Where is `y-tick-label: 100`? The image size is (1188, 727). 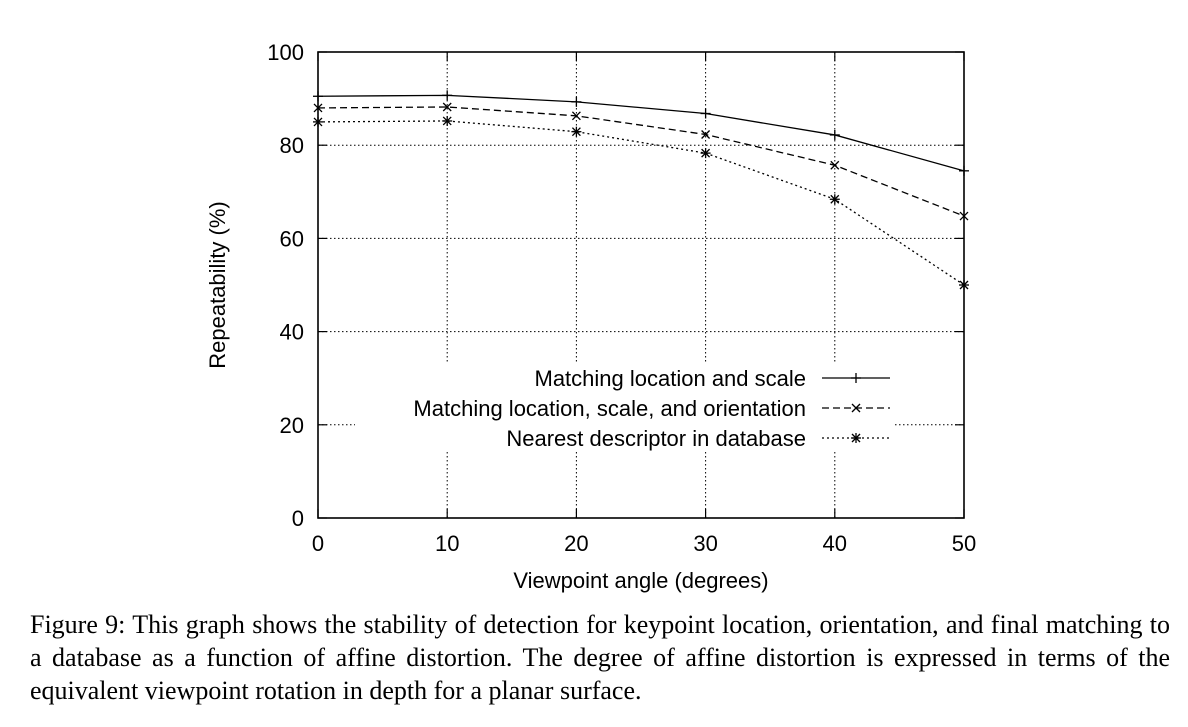
y-tick-label: 100 is located at coordinates (285, 52).